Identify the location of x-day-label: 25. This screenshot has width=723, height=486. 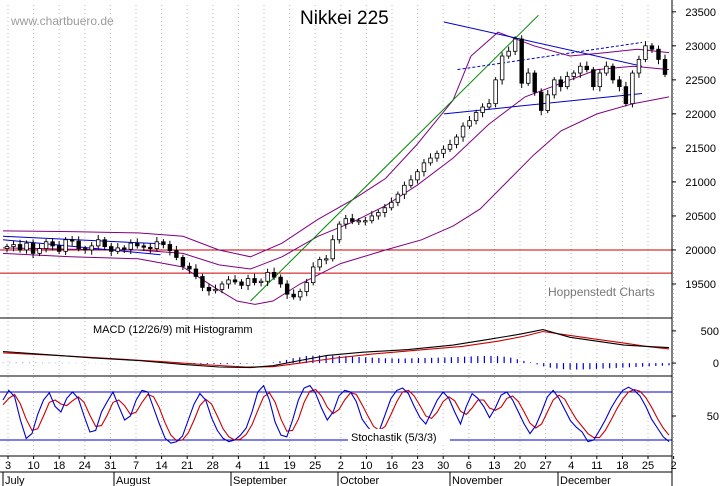
(315, 466).